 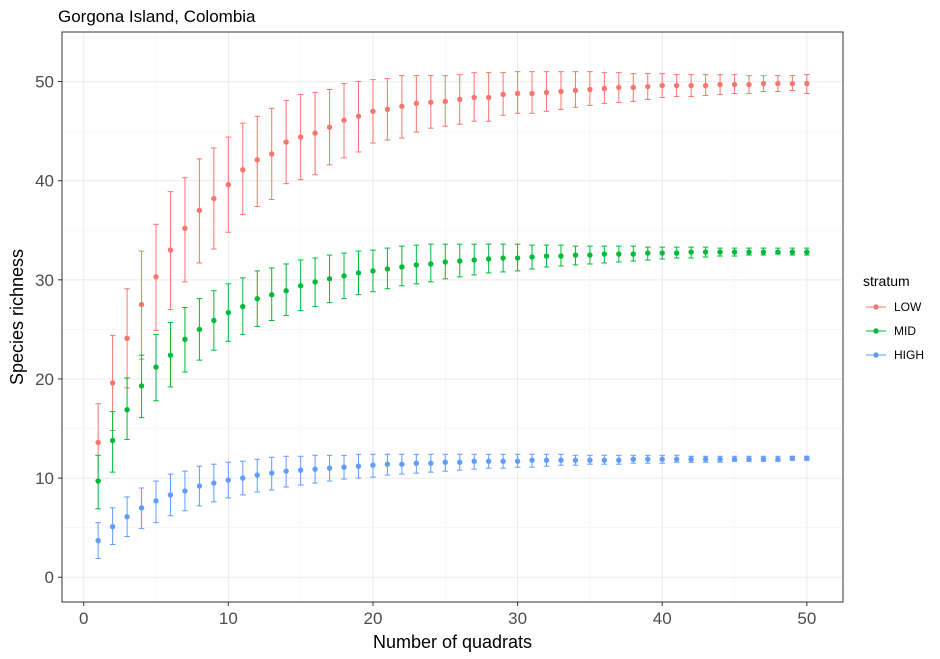 What do you see at coordinates (886, 281) in the screenshot?
I see `legend-title: stratum` at bounding box center [886, 281].